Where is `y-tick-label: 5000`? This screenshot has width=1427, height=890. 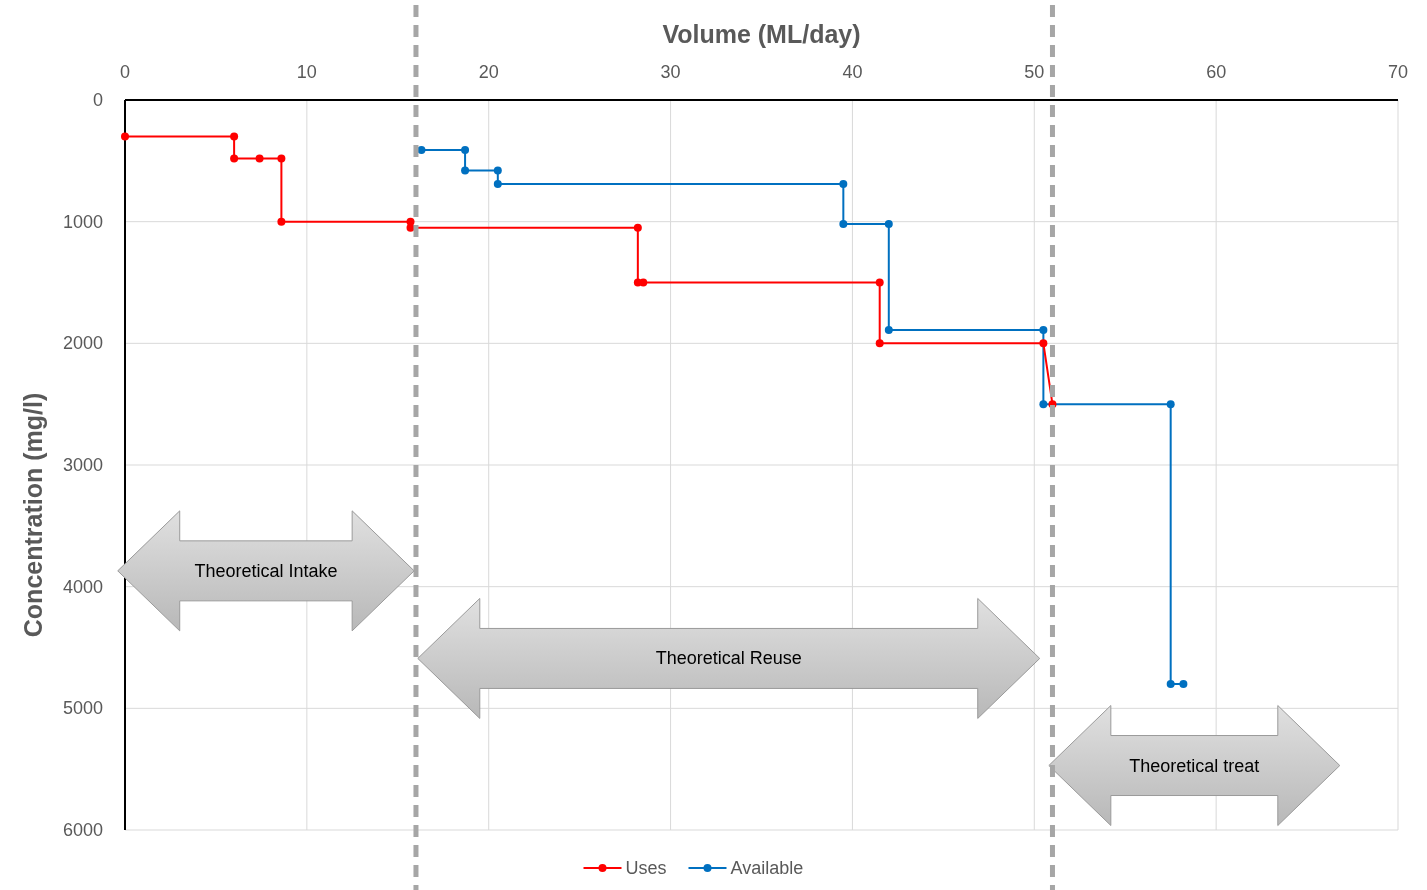 y-tick-label: 5000 is located at coordinates (82, 708).